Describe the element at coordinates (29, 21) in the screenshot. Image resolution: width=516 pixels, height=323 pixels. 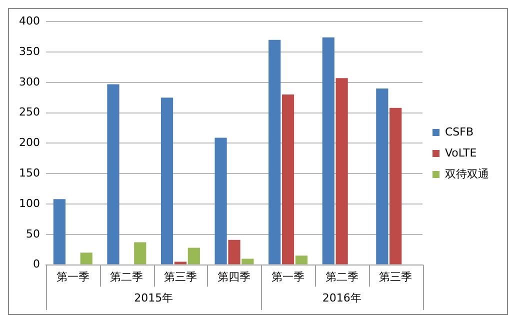
I see `y-tick-label: 400` at that location.